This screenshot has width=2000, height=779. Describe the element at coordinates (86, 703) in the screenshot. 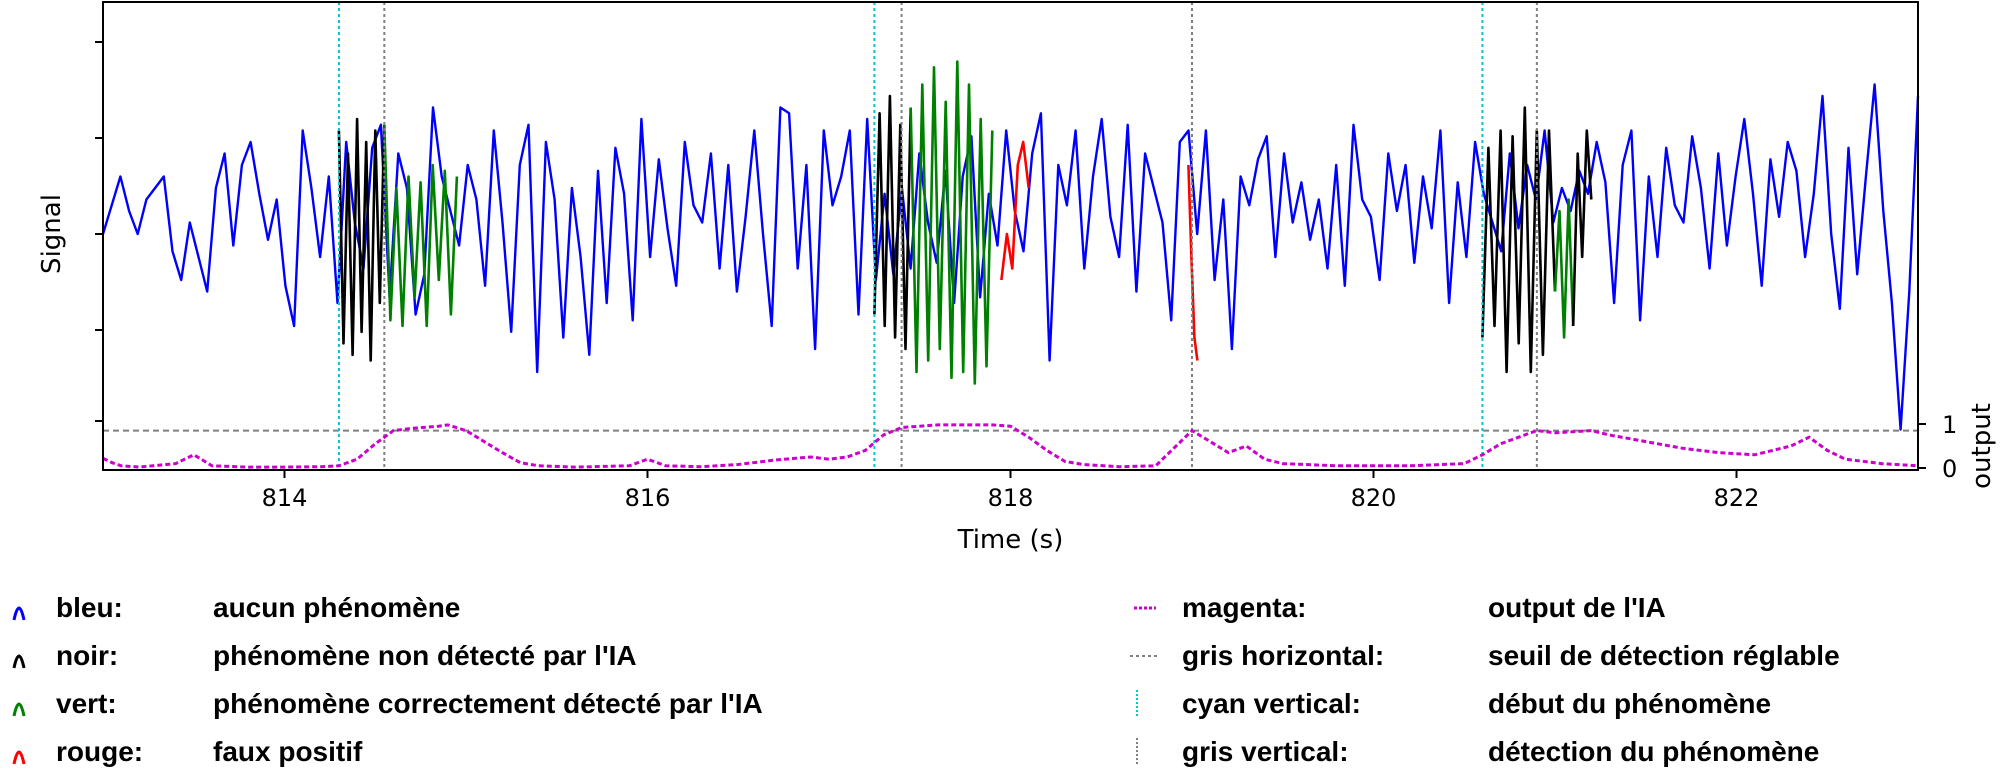

I see `legend-name: vert:` at that location.